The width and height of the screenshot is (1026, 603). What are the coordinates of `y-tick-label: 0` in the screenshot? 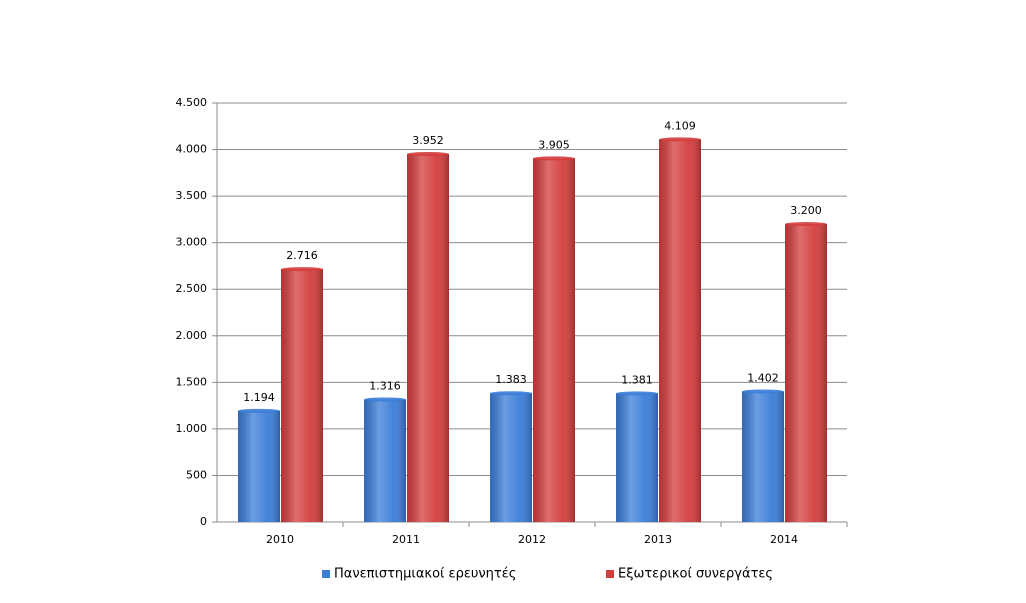 It's located at (203, 521).